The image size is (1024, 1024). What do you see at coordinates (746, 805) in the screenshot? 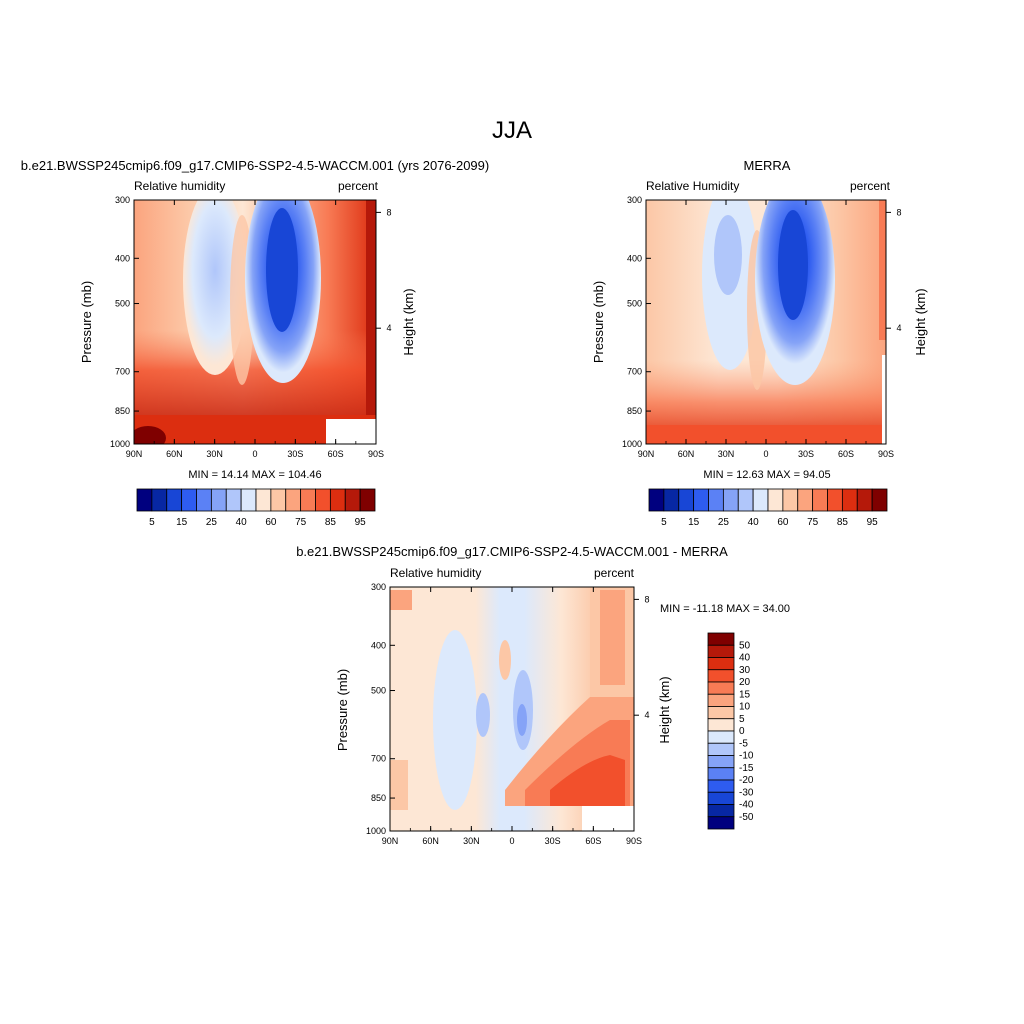
I see `colorbar-label: -40` at bounding box center [746, 805].